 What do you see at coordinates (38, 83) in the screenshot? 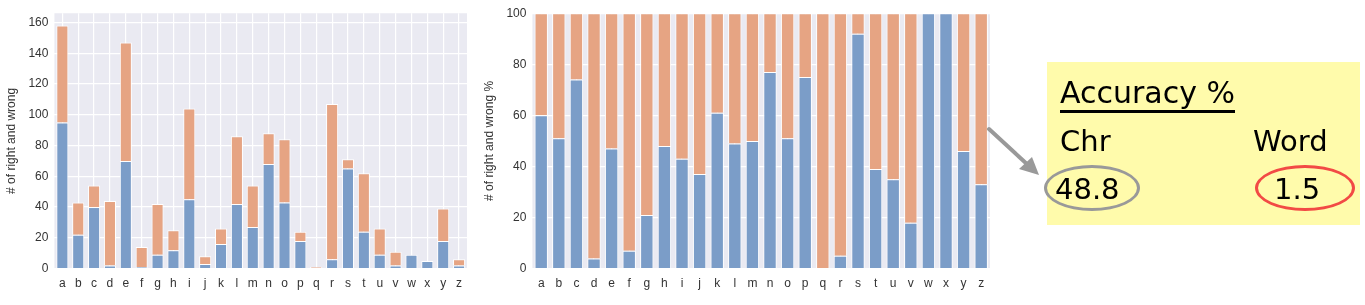
I see `y-tick-label: 120` at bounding box center [38, 83].